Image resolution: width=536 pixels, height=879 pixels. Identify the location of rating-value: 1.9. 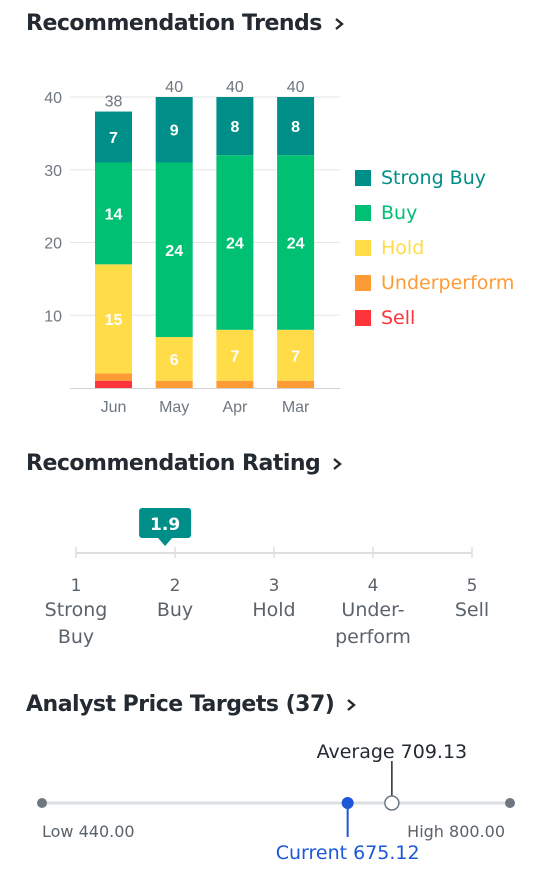
(165, 525).